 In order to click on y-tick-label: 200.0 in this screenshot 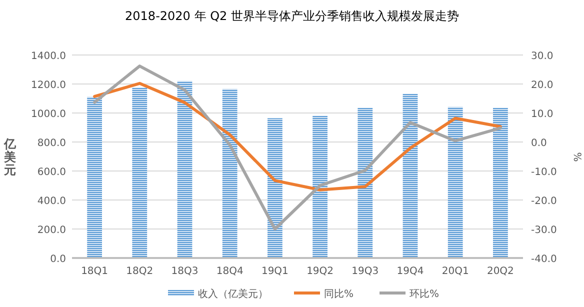, I will do `click(51, 230)`.